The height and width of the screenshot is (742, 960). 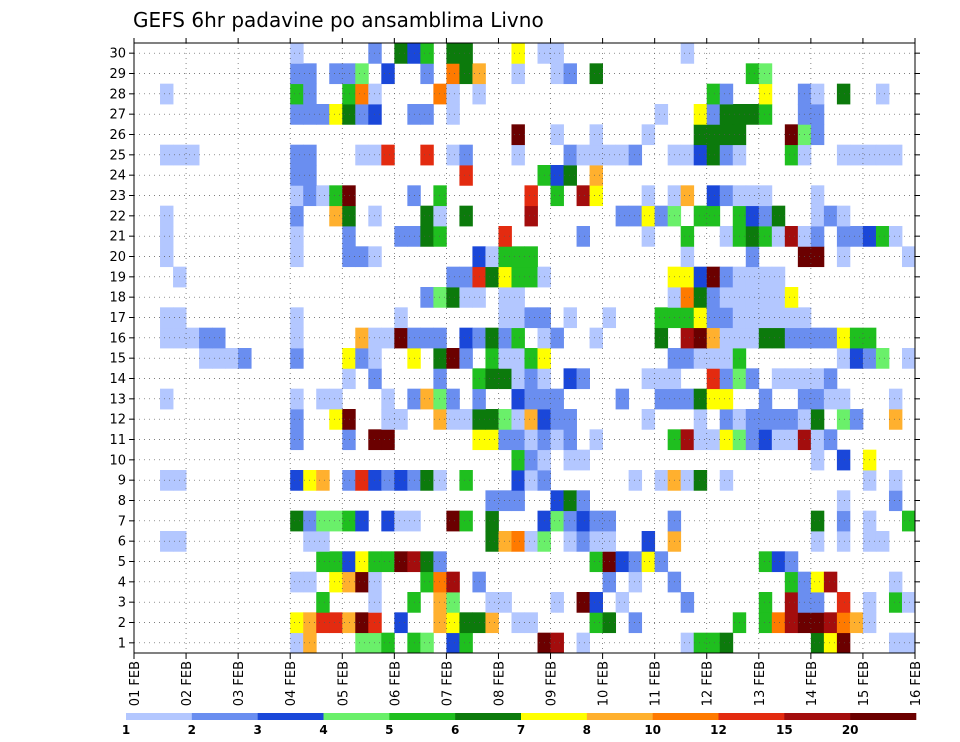 What do you see at coordinates (708, 683) in the screenshot?
I see `x-tick-label: 12 FEB` at bounding box center [708, 683].